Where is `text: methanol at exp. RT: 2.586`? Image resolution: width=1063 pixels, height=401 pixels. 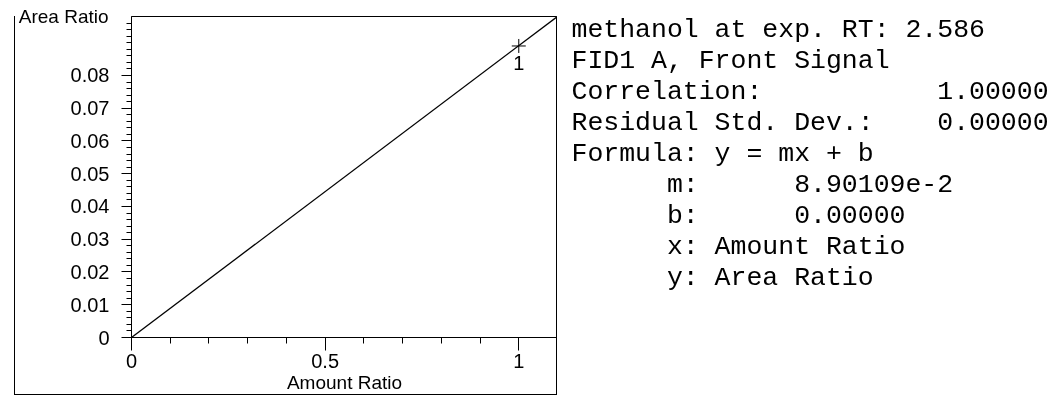 text: methanol at exp. RT: 2.586 is located at coordinates (778, 29).